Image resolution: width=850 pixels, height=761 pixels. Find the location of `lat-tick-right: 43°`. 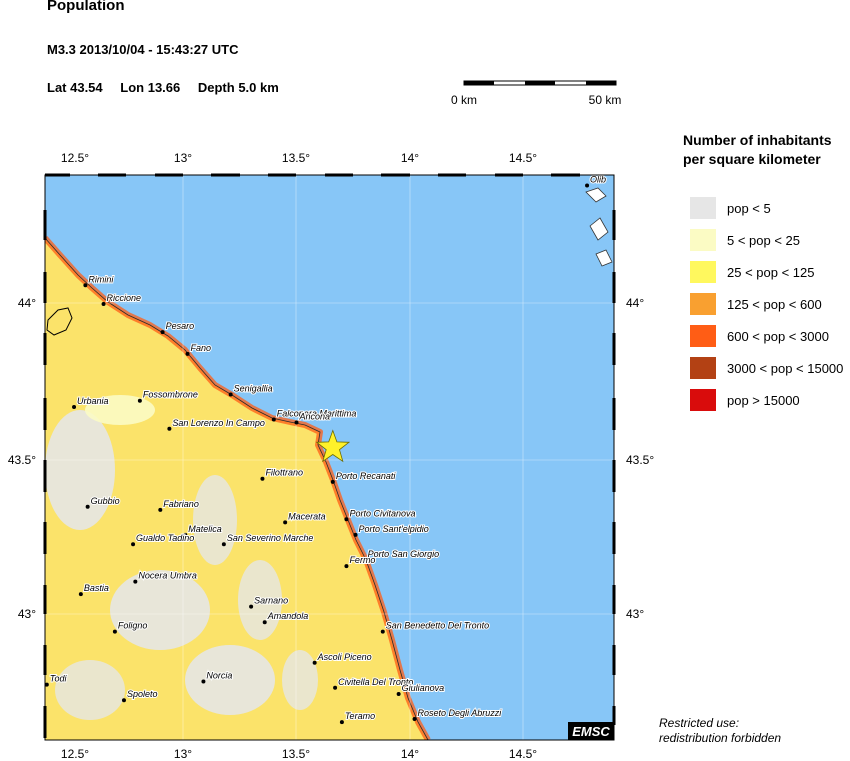

lat-tick-right: 43° is located at coordinates (635, 614).